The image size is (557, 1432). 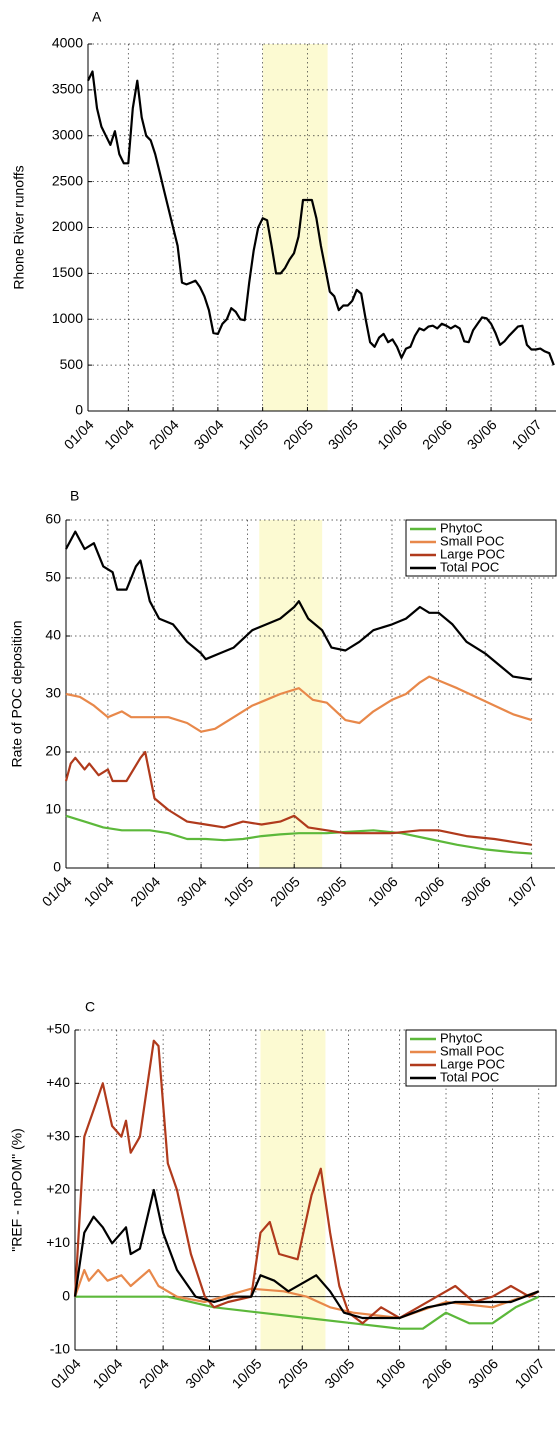 What do you see at coordinates (53, 693) in the screenshot?
I see `y-tick-label: 30` at bounding box center [53, 693].